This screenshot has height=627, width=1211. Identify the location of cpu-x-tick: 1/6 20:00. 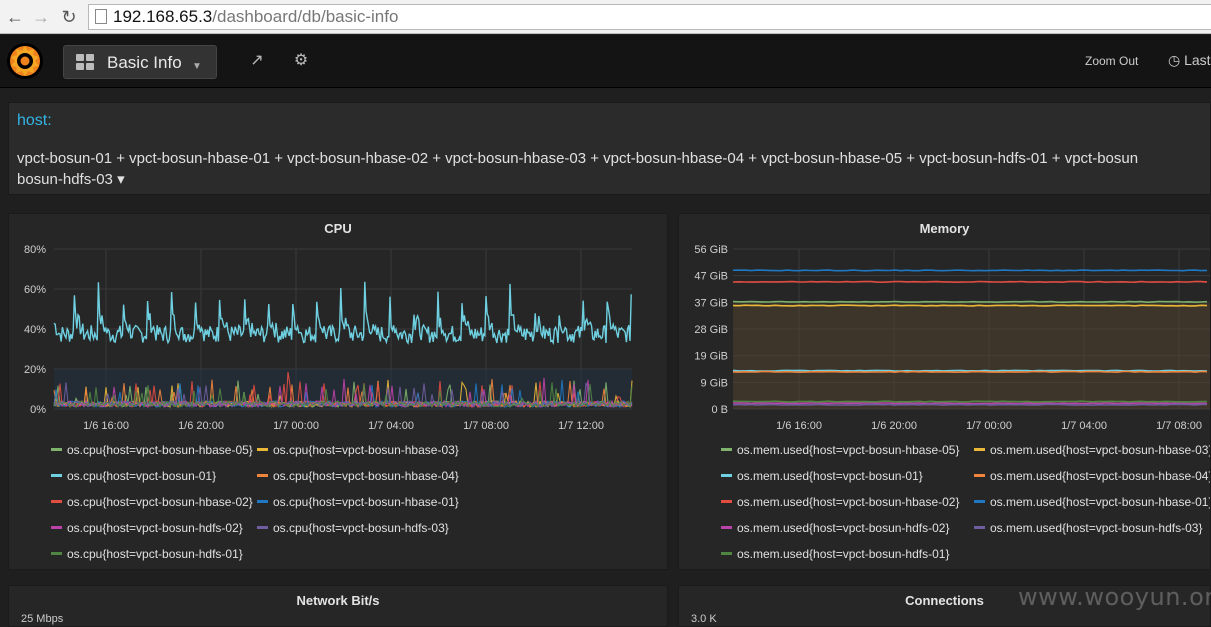
(201, 426).